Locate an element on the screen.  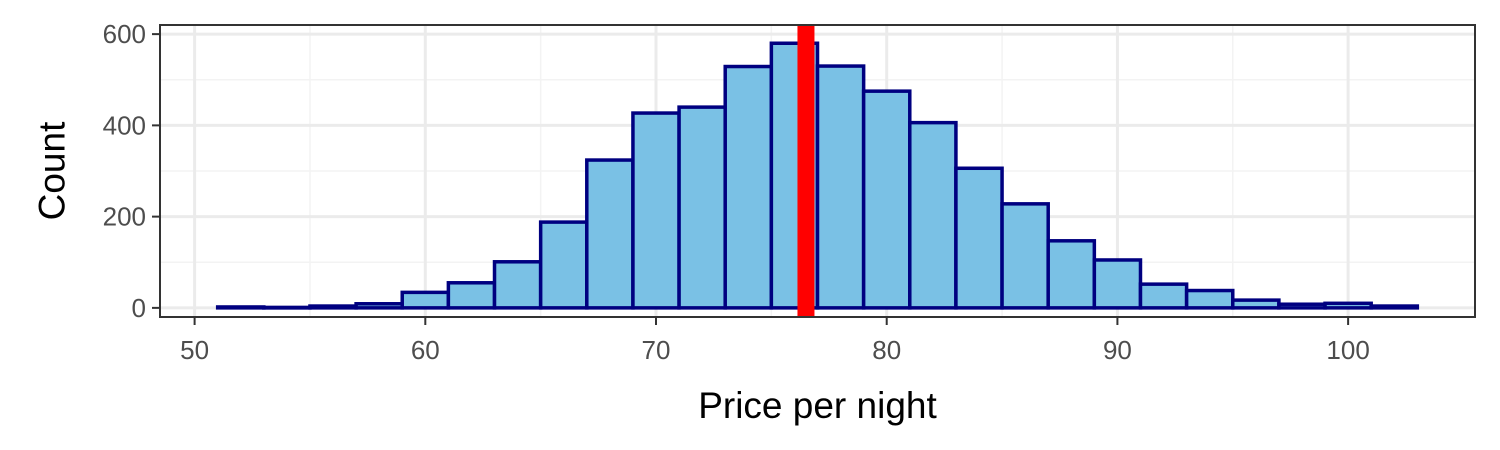
x-axis-title: Price per night is located at coordinates (817, 405).